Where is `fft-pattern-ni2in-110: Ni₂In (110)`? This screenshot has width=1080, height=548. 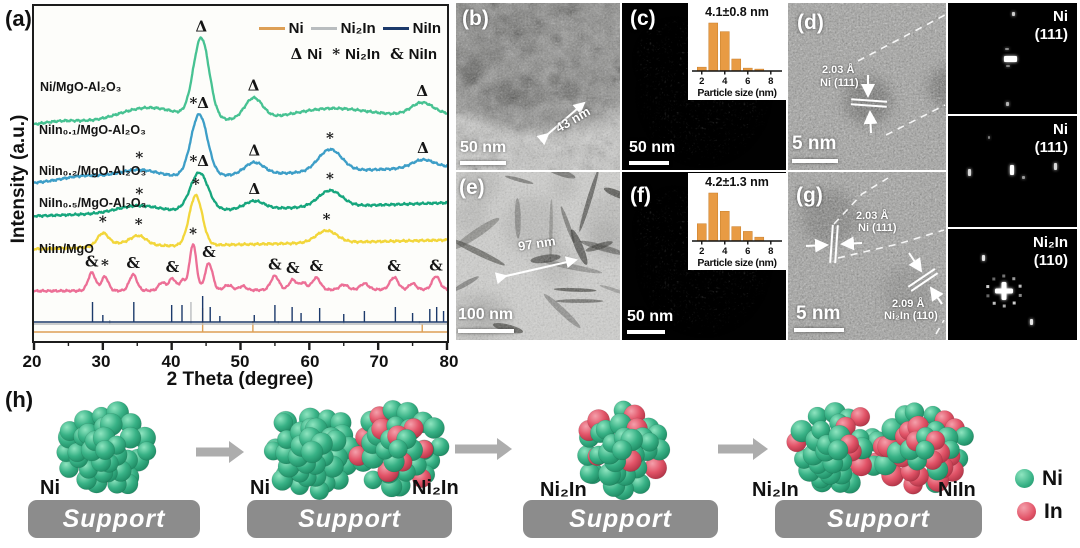
fft-pattern-ni2in-110: Ni₂In (110) is located at coordinates (1012, 284).